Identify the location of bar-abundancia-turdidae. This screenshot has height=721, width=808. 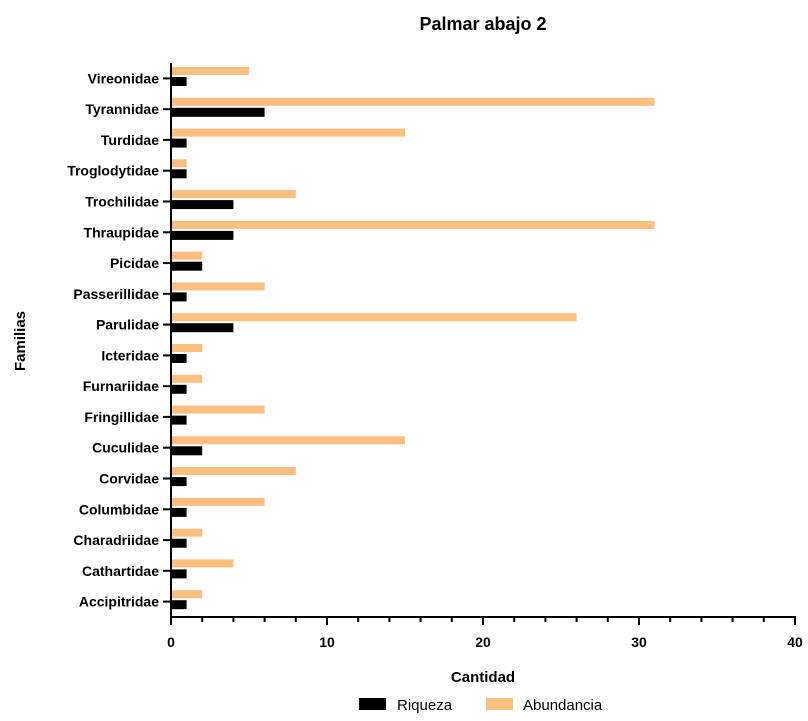
(288, 132).